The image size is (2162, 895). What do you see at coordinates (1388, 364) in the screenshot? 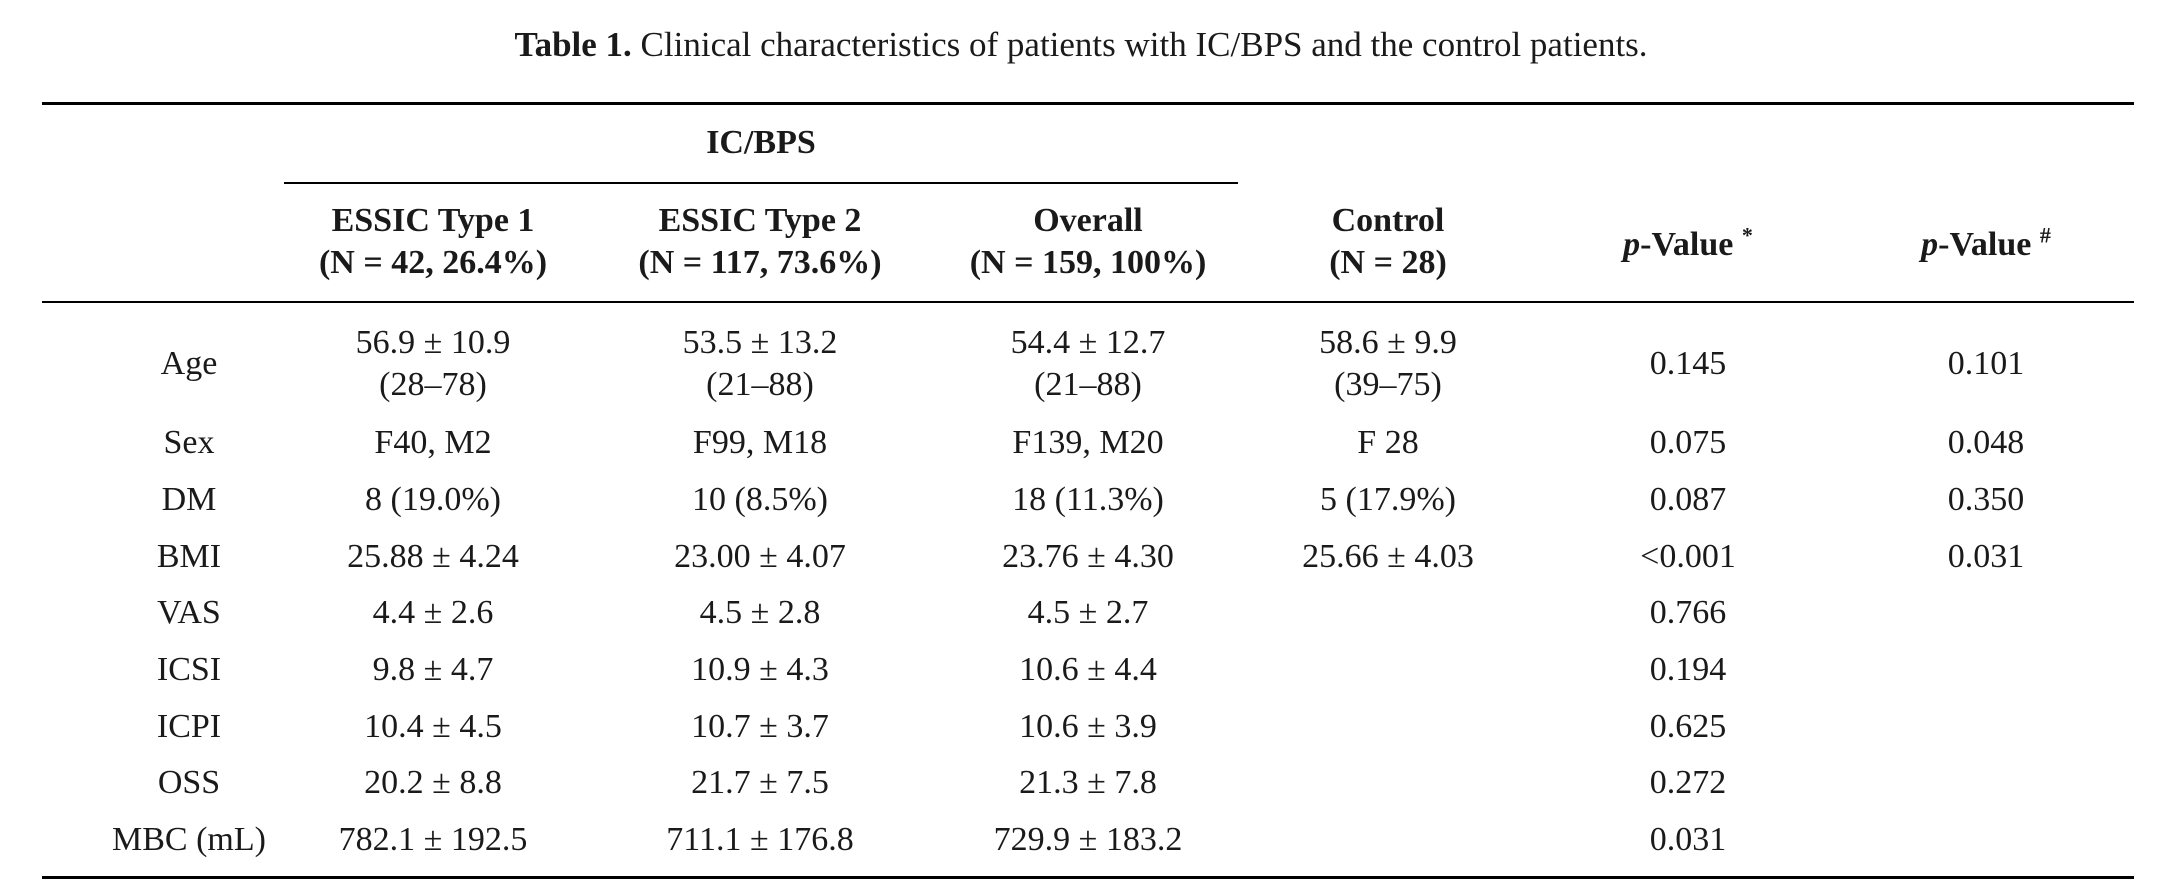
I see `table-cell: 58.6 ± 9.9 (39–75)` at bounding box center [1388, 364].